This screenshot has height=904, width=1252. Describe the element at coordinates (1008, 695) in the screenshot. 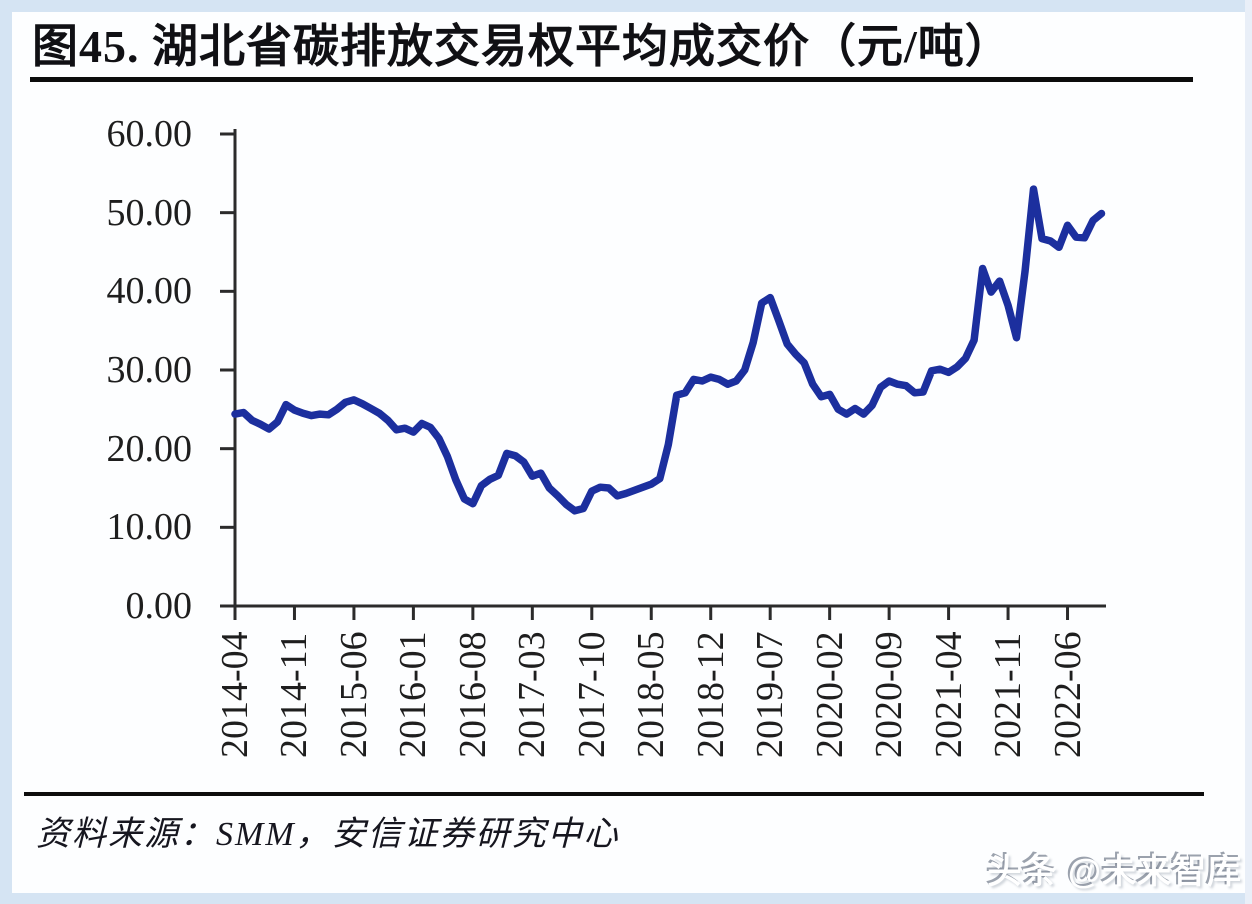

I see `x-axis-label: 2021-11` at that location.